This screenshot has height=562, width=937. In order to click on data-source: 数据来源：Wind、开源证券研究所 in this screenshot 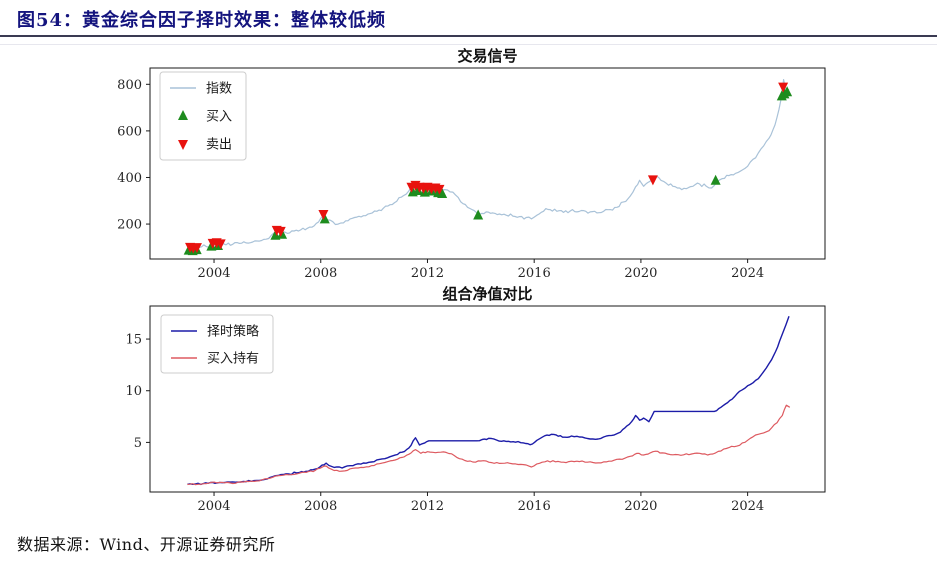, I will do `click(146, 544)`.